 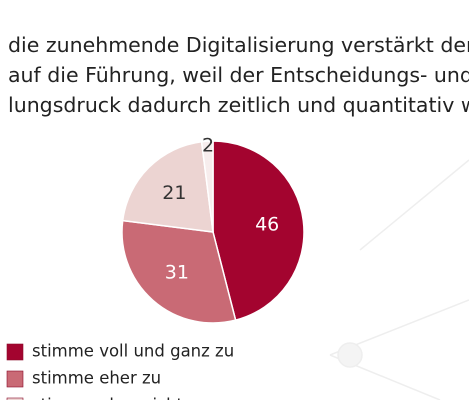 I want to click on legend-label: stimme eher zu, so click(x=96, y=378).